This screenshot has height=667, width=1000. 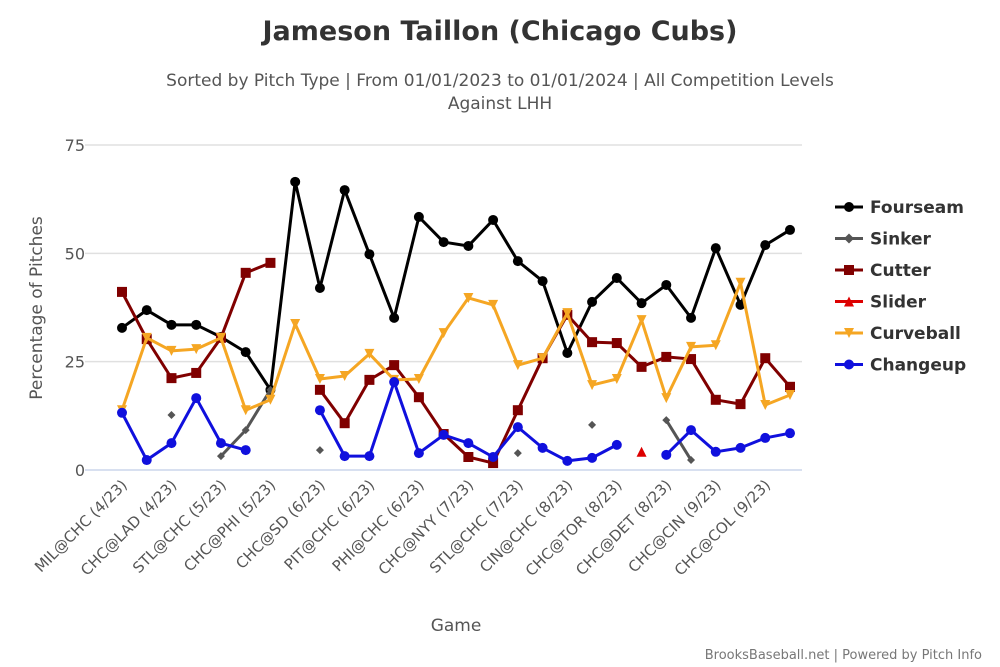 What do you see at coordinates (179, 526) in the screenshot?
I see `x-tick-label: STL@CHC (5/23)` at bounding box center [179, 526].